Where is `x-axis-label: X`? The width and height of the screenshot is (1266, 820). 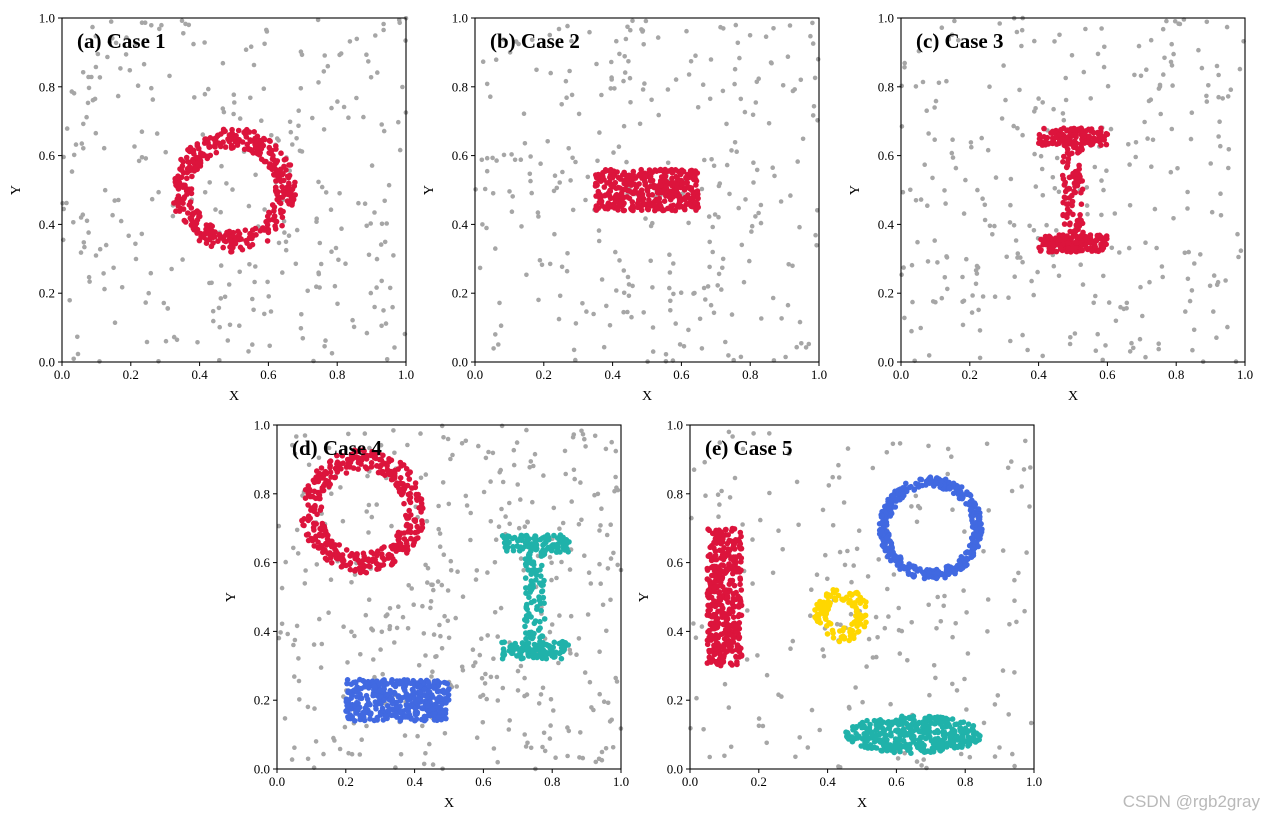
x-axis-label: X is located at coordinates (449, 803).